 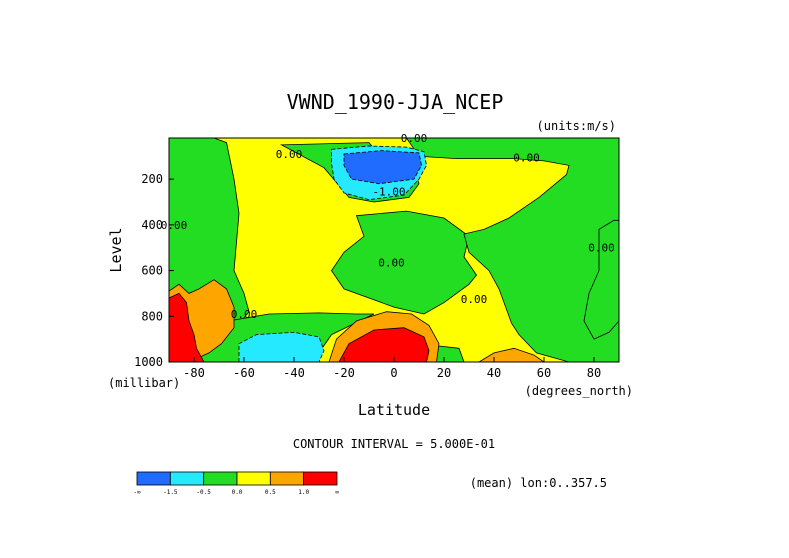 I want to click on x-tick-label: 60, so click(x=544, y=373).